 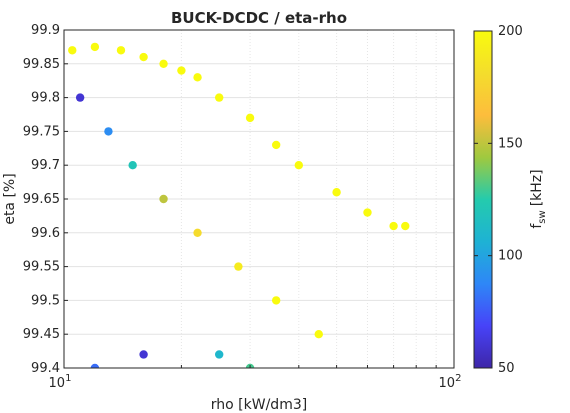 What do you see at coordinates (41, 267) in the screenshot?
I see `y-tick-label: 99.55` at bounding box center [41, 267].